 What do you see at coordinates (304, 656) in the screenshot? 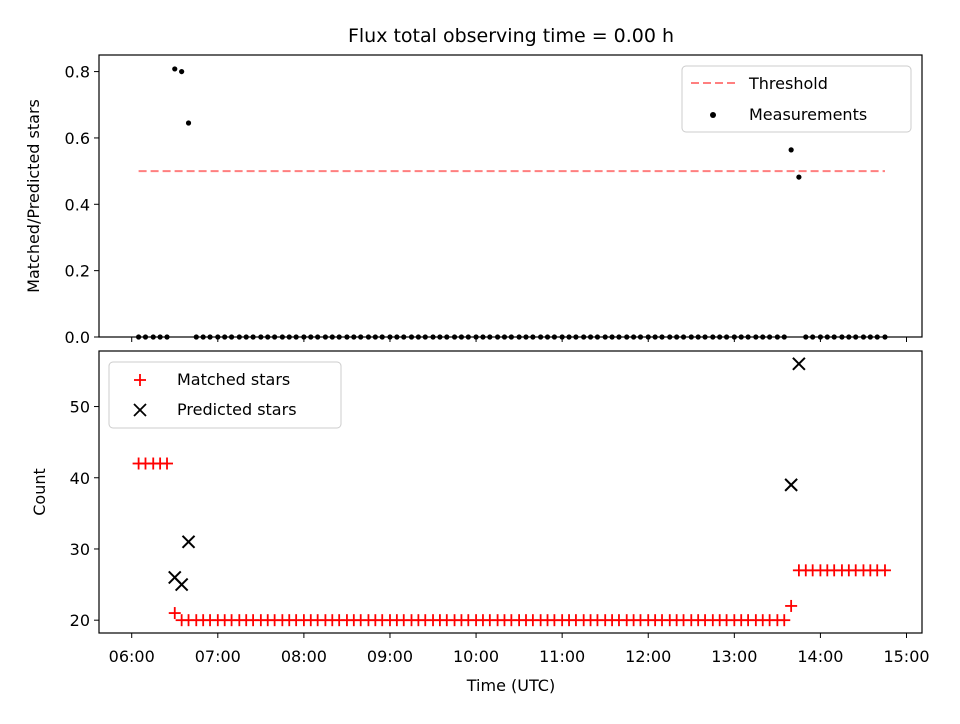
I see `x-tick-label: 08:00` at bounding box center [304, 656].